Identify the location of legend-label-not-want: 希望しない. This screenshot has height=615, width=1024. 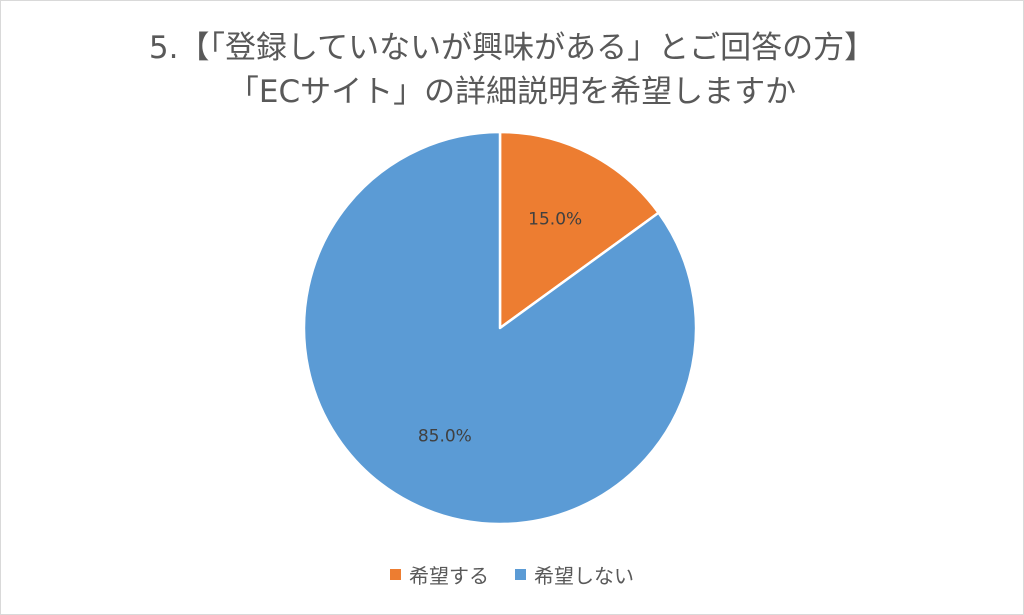
(584, 576).